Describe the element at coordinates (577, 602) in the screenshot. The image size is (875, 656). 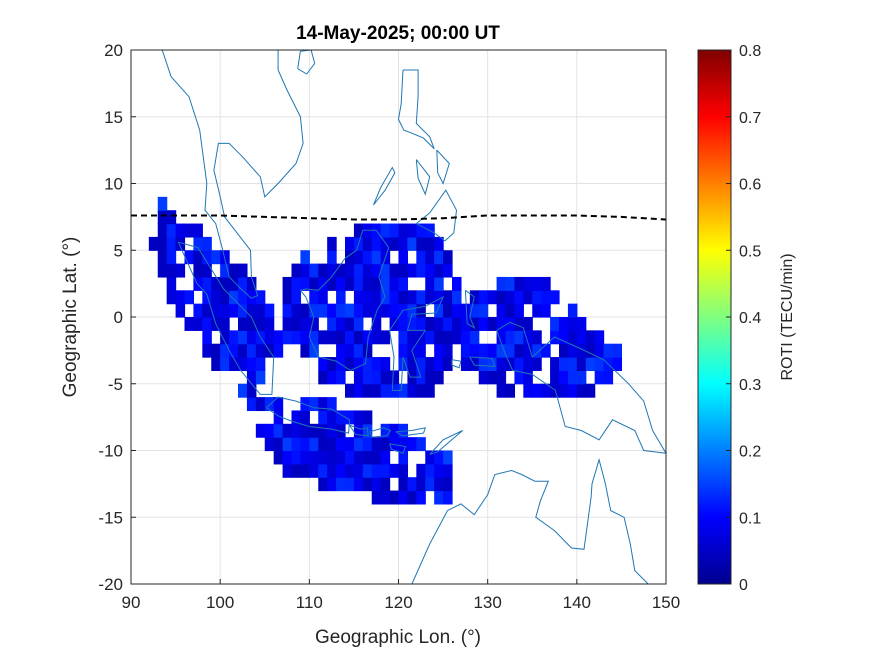
I see `x-tick-label: 140` at that location.